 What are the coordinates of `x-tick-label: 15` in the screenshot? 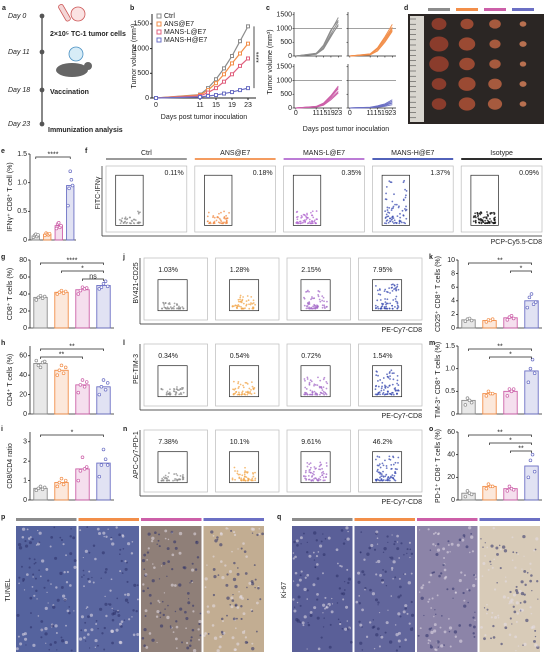 It's located at (378, 113).